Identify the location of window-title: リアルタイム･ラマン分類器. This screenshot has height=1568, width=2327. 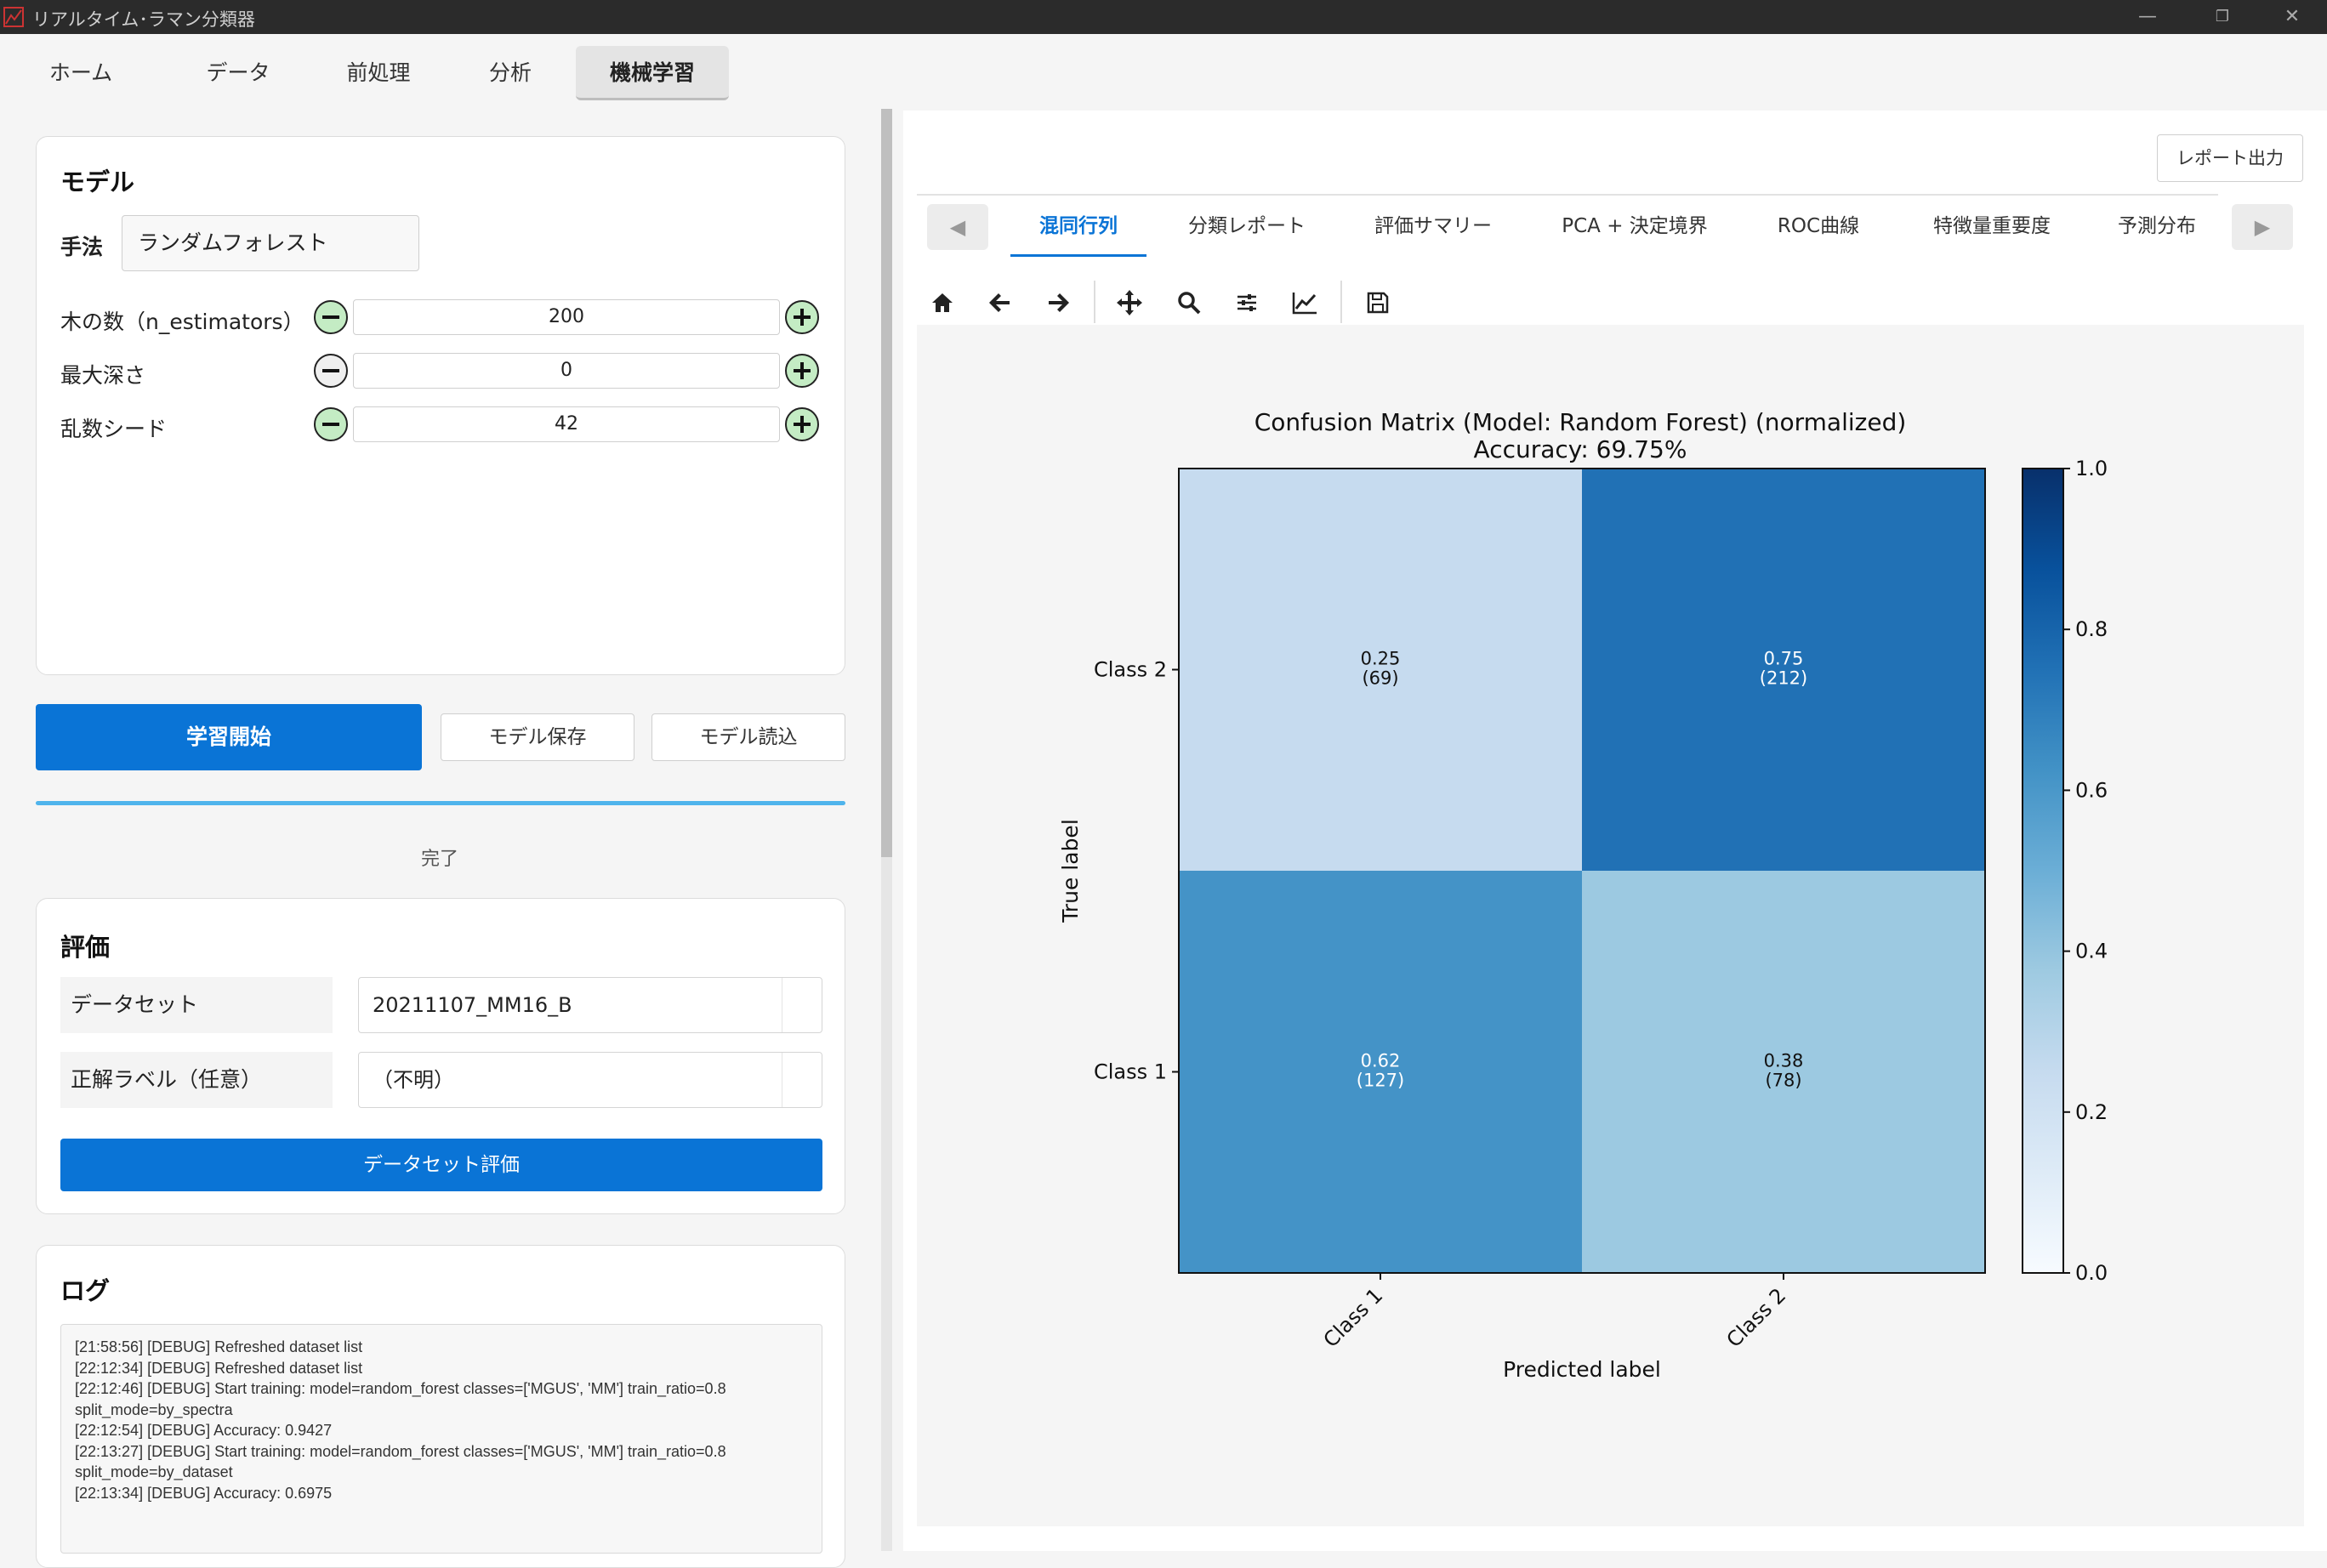
(143, 19).